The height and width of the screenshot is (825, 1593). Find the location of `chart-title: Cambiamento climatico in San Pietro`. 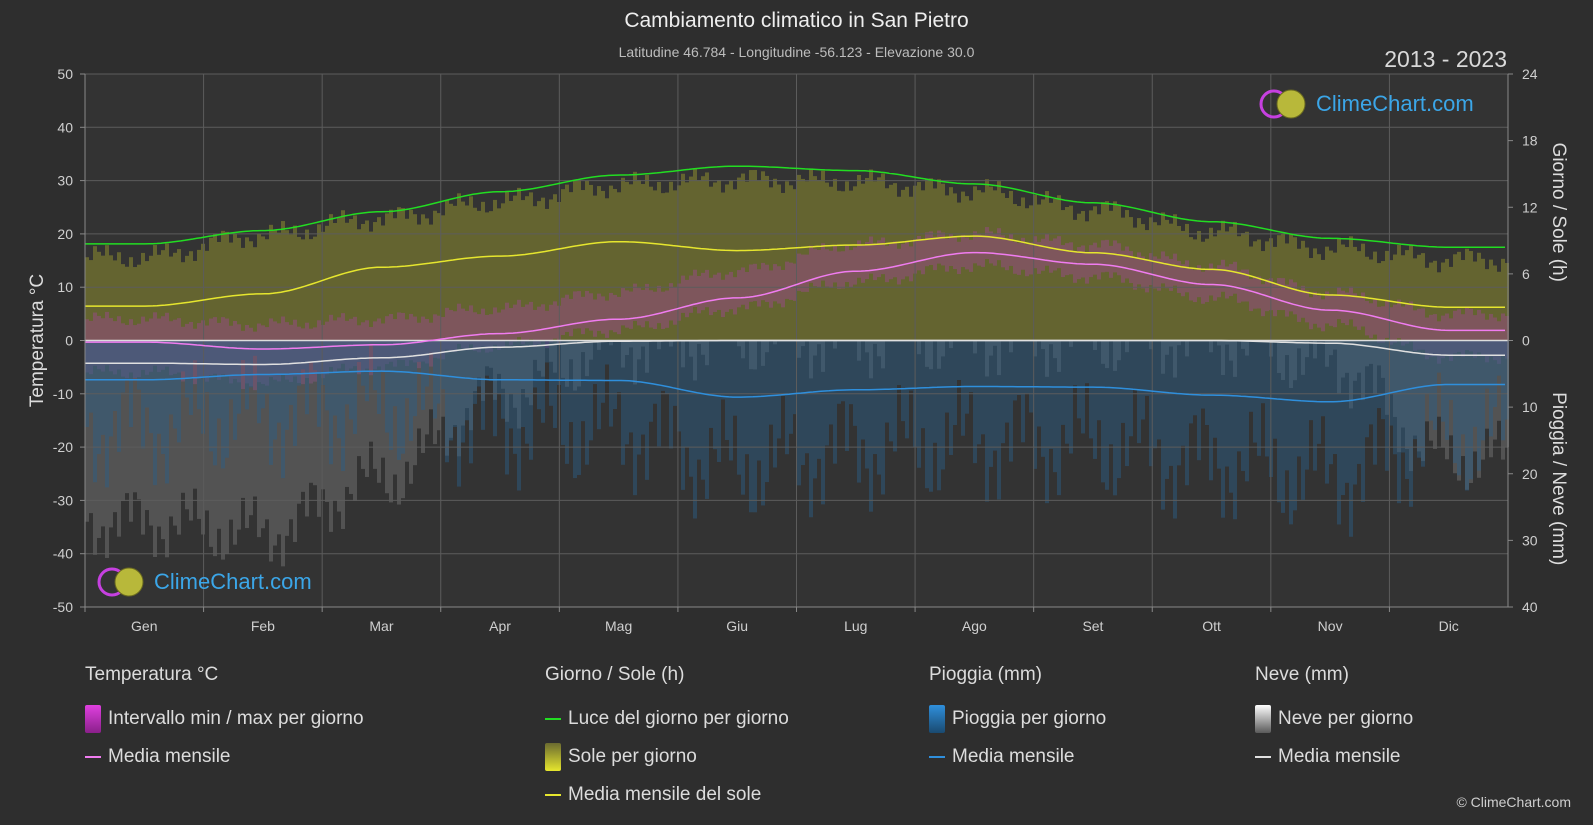

chart-title: Cambiamento climatico in San Pietro is located at coordinates (796, 20).